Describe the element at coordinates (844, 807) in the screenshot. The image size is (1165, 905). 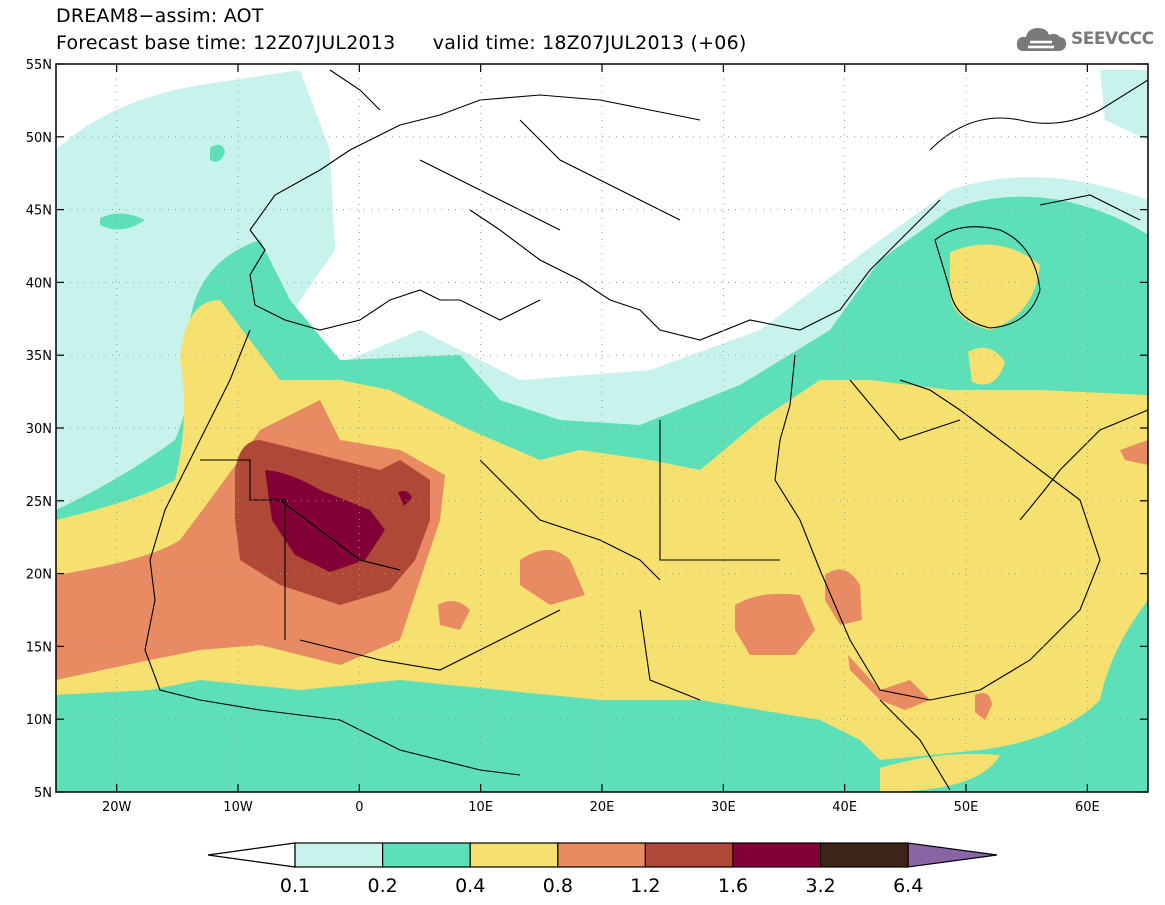
I see `lon-tick-label: 40E` at that location.